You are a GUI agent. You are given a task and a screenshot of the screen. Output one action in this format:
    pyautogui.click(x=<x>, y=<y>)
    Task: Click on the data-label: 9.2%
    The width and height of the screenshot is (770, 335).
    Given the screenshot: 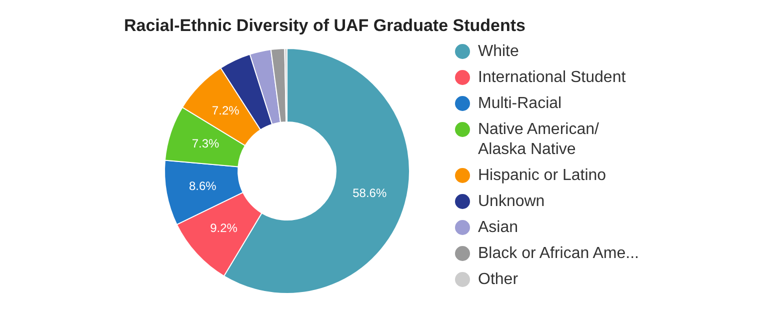 What is the action you would take?
    pyautogui.click(x=224, y=228)
    